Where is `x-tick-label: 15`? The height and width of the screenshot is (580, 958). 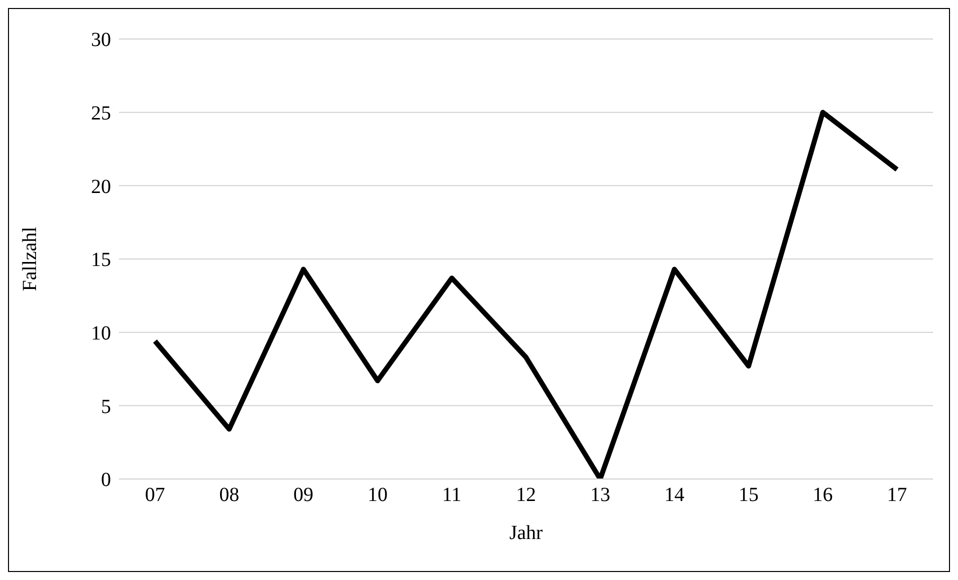 x-tick-label: 15 is located at coordinates (748, 495).